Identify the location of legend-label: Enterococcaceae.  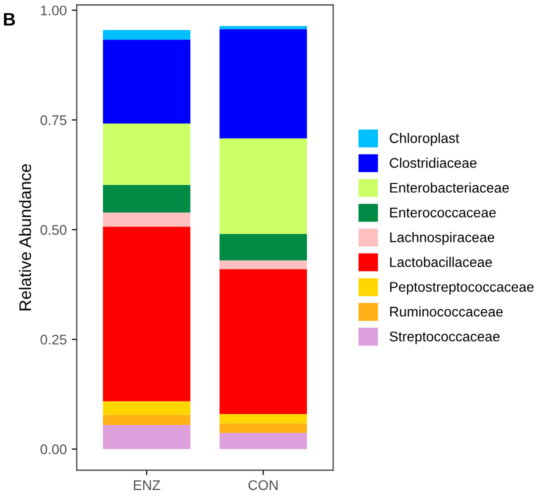
(443, 213).